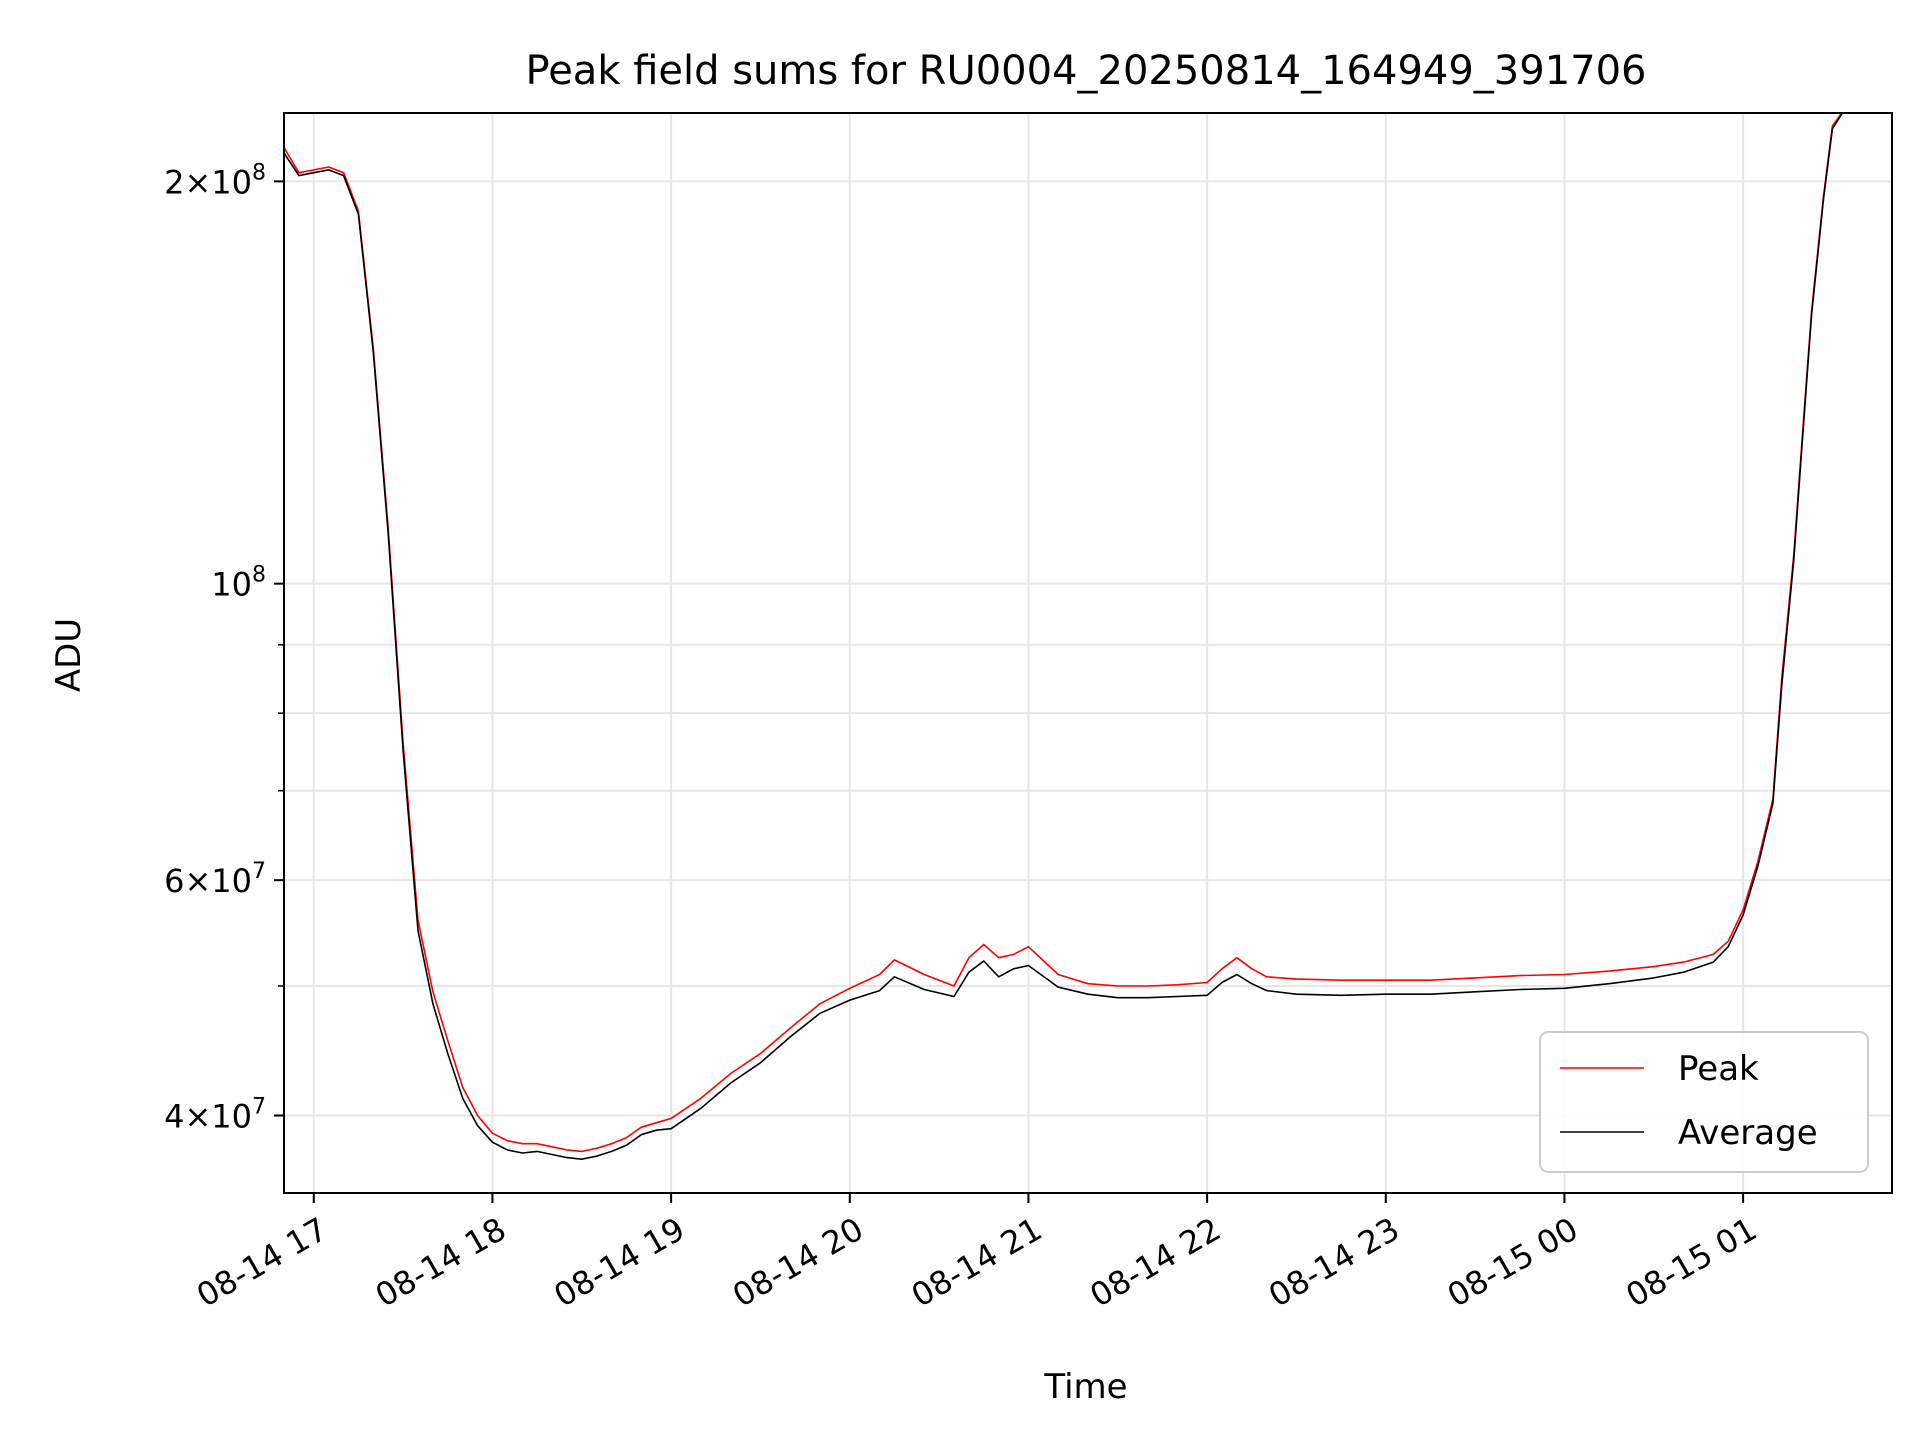  I want to click on legend-box, so click(1704, 1102).